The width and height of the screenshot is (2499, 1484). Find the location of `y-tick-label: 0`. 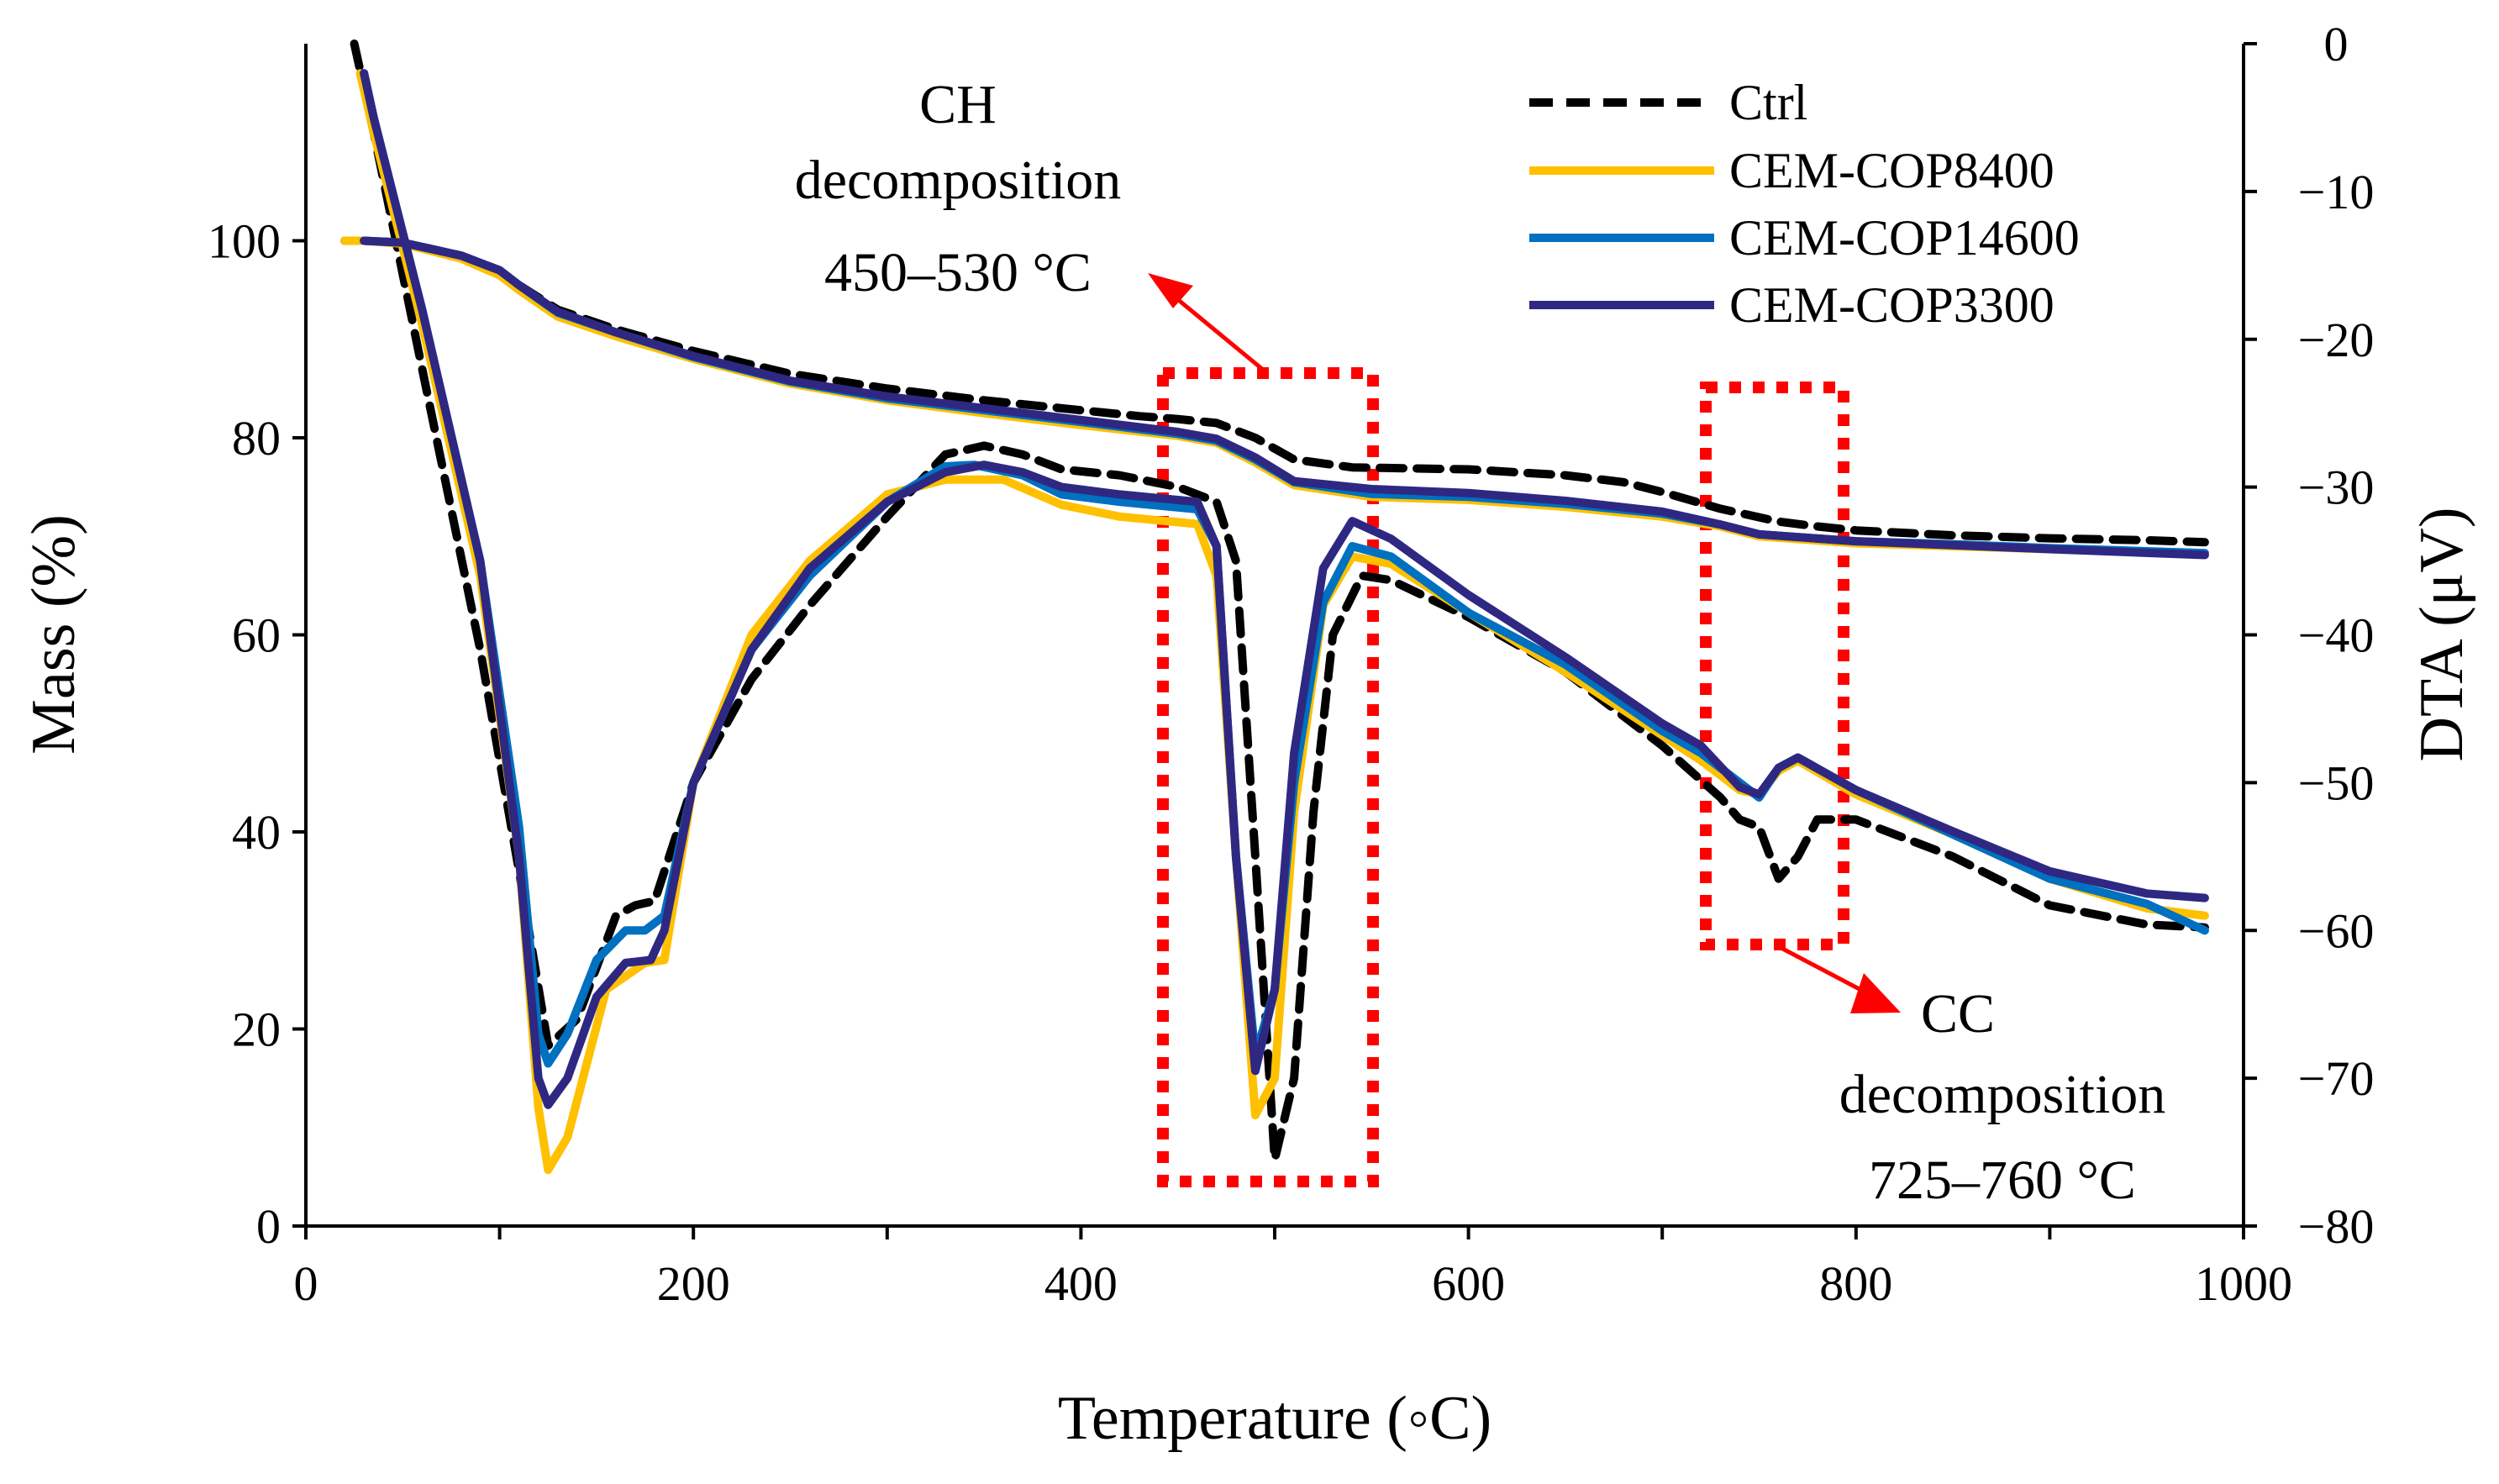

y-tick-label: 0 is located at coordinates (268, 1226).